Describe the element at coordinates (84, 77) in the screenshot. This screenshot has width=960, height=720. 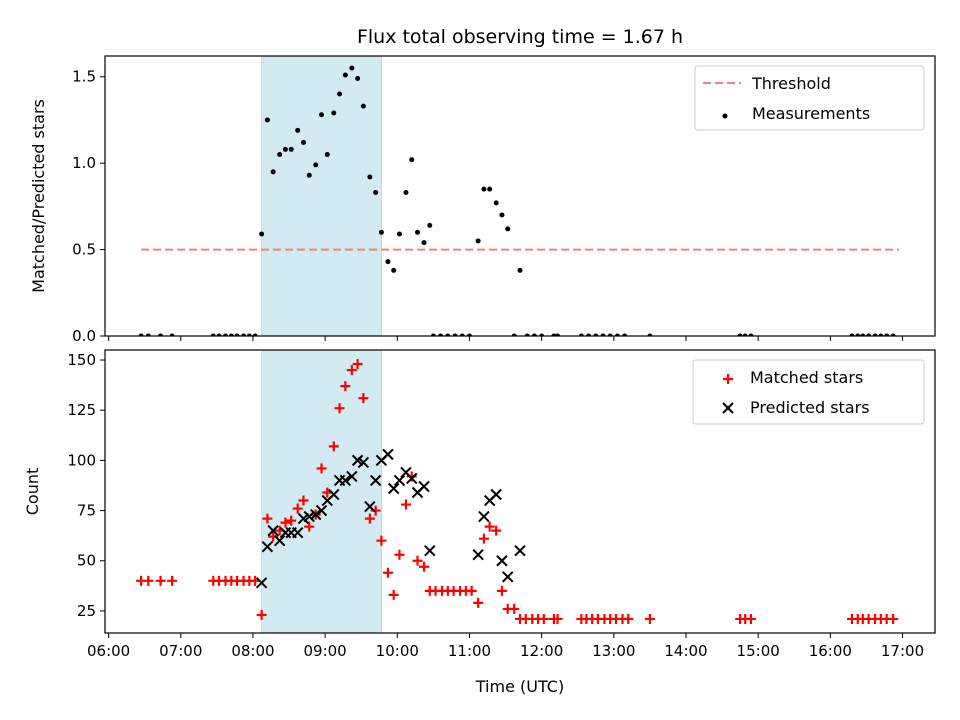
I see `y-tick-label: 1.5` at that location.